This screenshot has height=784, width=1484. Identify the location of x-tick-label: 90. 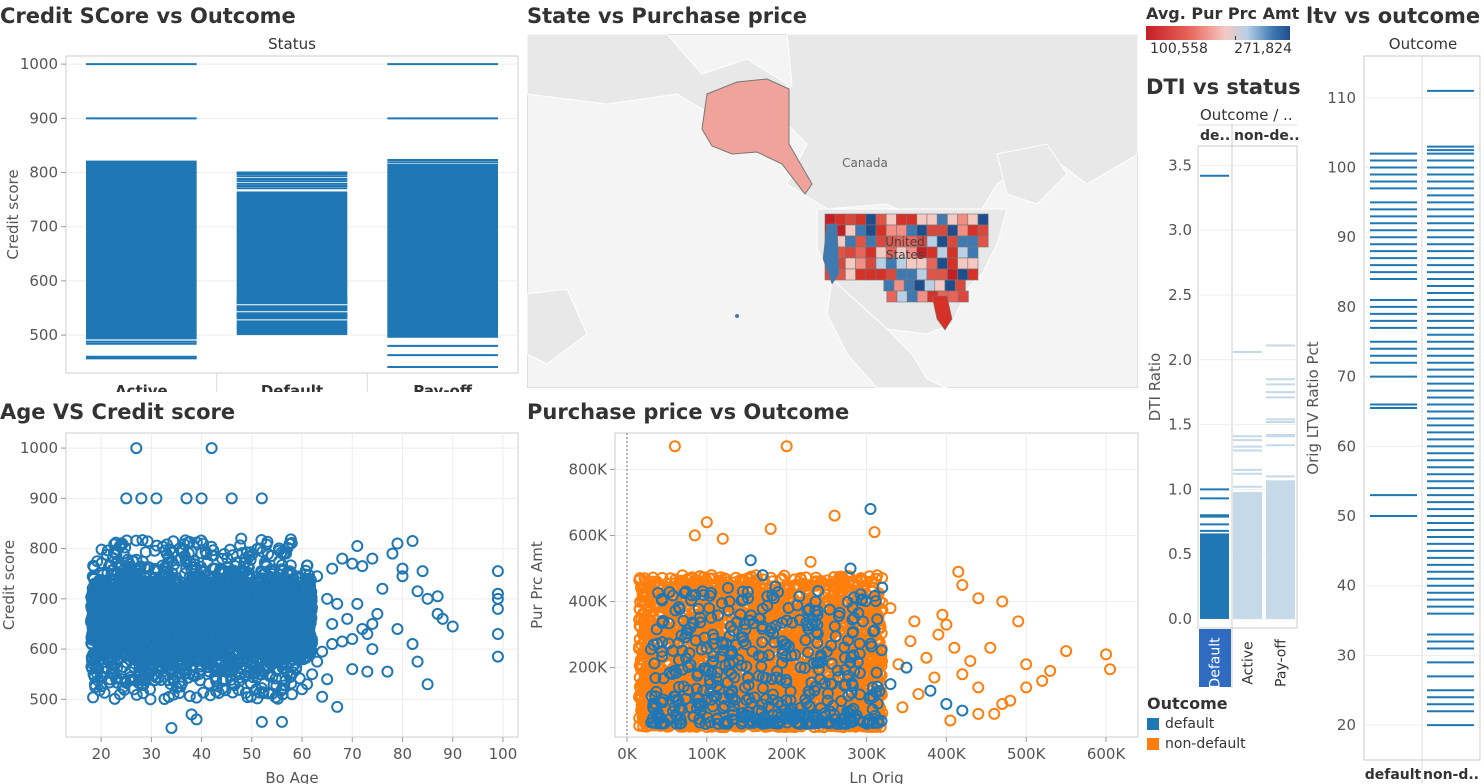
(452, 754).